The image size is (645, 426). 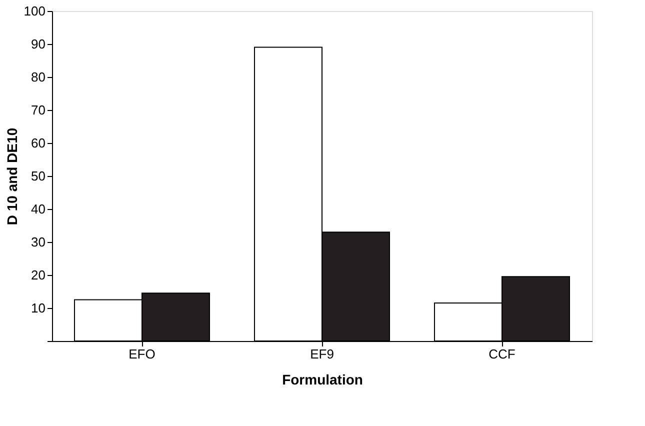 What do you see at coordinates (38, 242) in the screenshot?
I see `y-tick-label: 30` at bounding box center [38, 242].